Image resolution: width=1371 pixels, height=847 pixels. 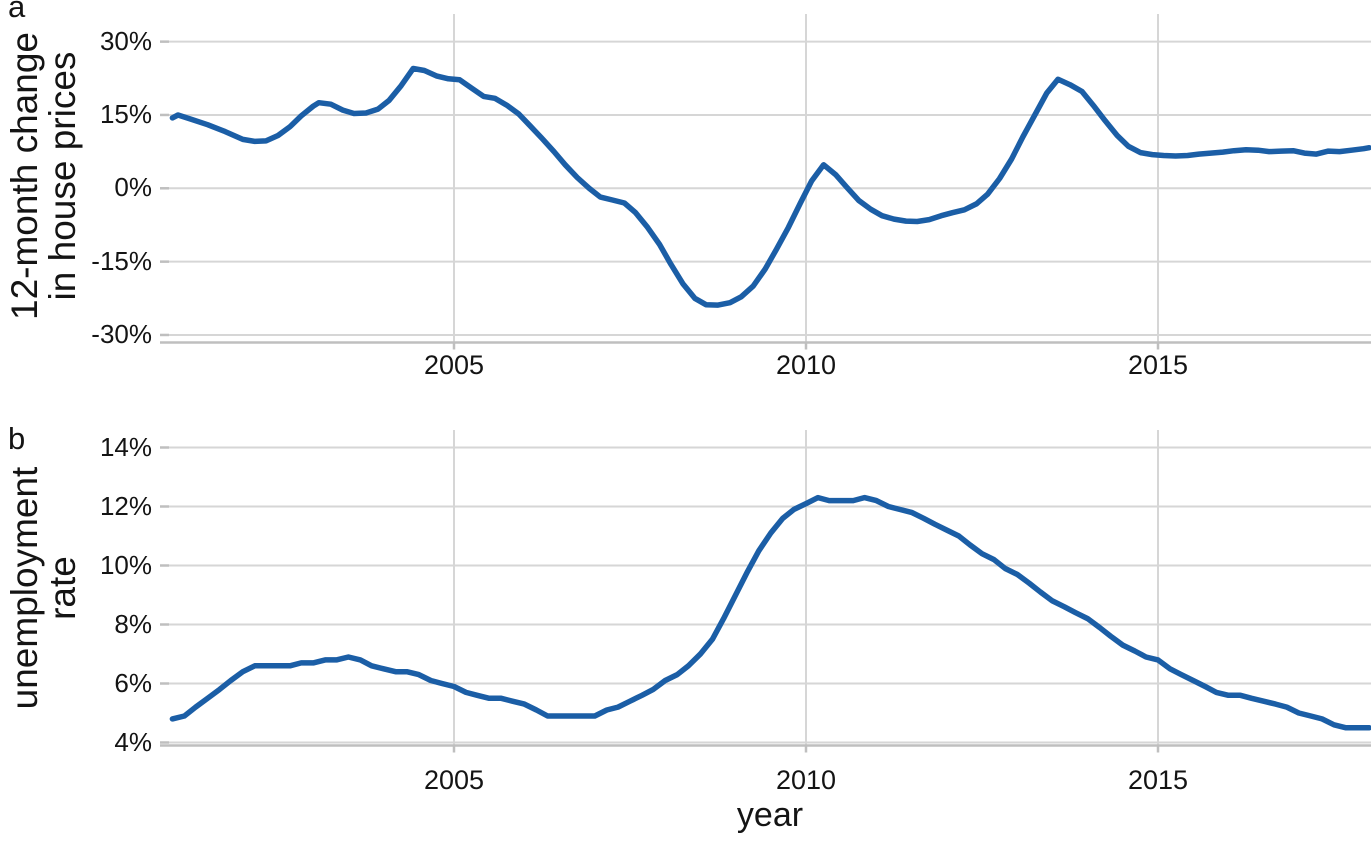 I want to click on y-tick-label: 30%, so click(x=125, y=40).